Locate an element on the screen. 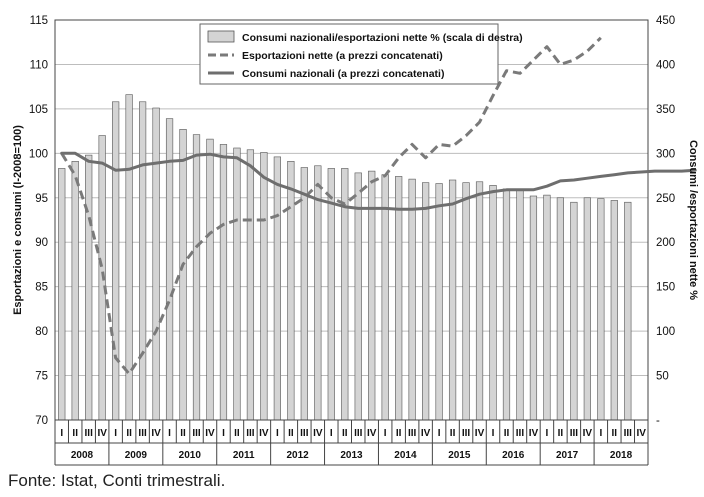  legend-swatch-bar is located at coordinates (221, 36).